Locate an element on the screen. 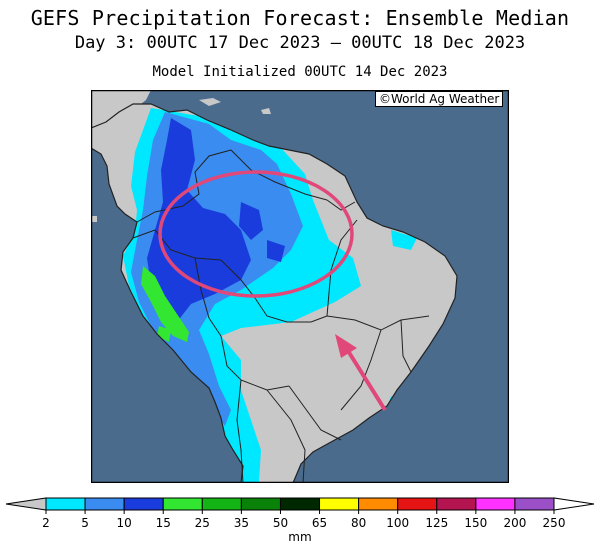 This screenshot has height=548, width=600. colorbar-under-triangle is located at coordinates (26, 504).